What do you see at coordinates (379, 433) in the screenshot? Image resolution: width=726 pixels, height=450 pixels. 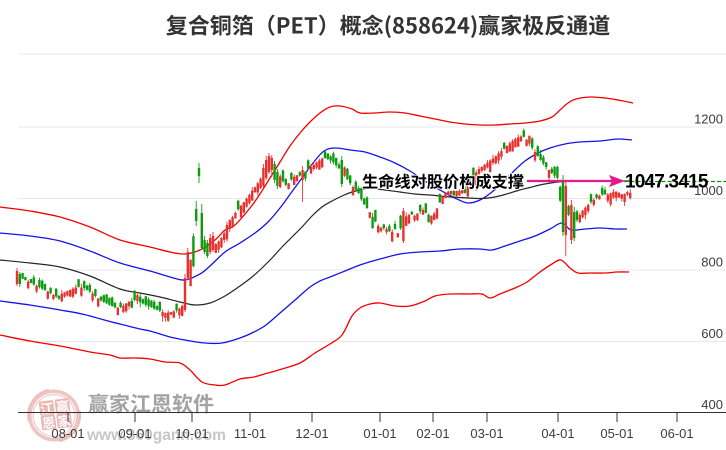 I see `svg-text: 01-01` at bounding box center [379, 433].